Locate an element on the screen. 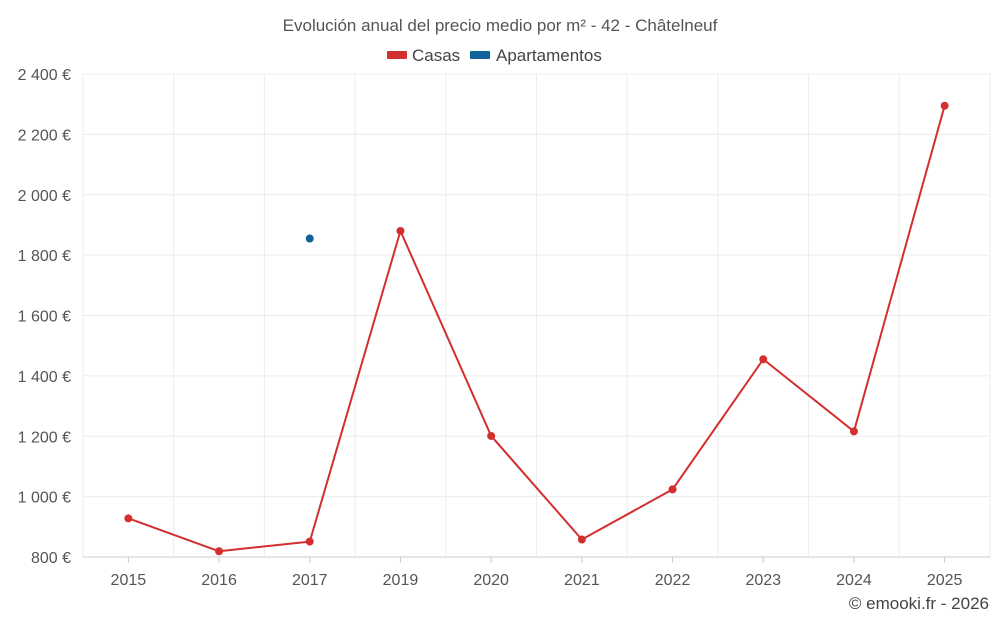 The width and height of the screenshot is (1000, 625). y-tick-label: 2 200 € is located at coordinates (44, 135).